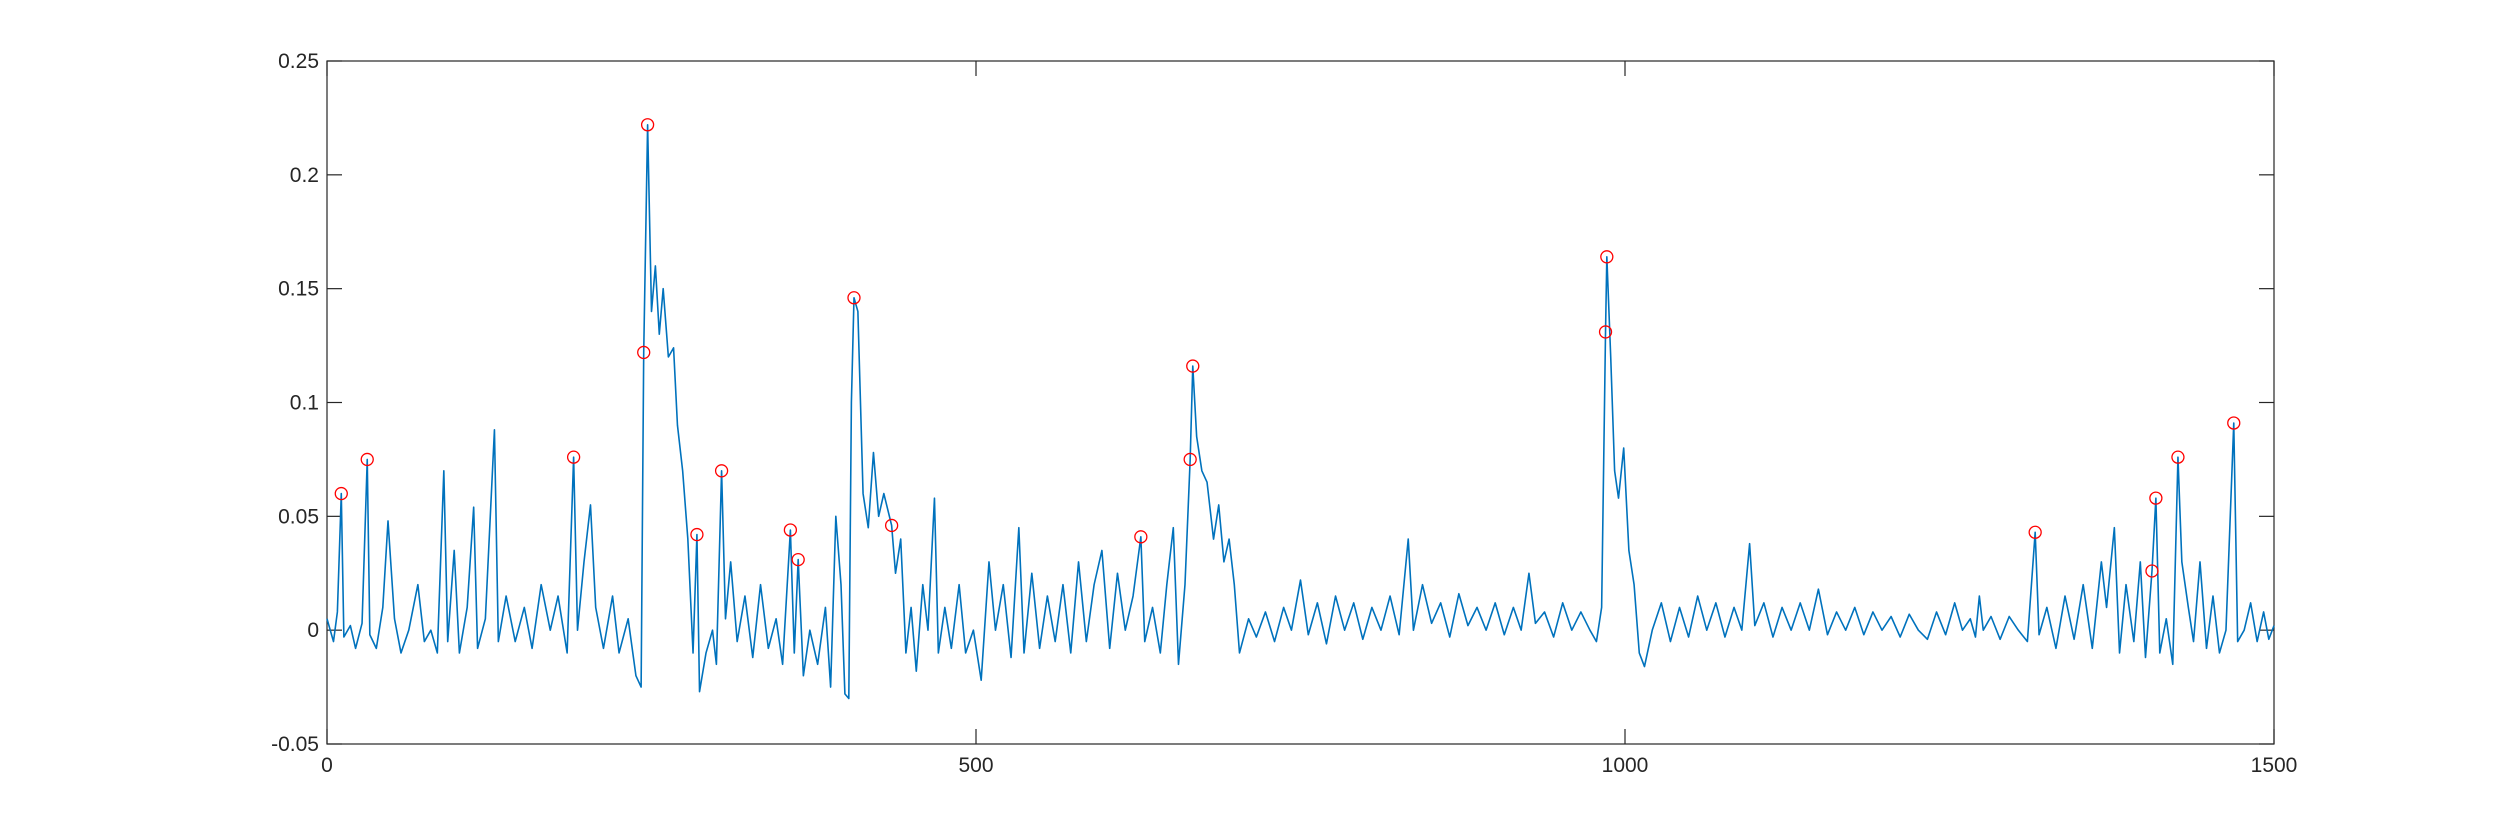 This screenshot has height=838, width=2500. Describe the element at coordinates (1625, 765) in the screenshot. I see `x-tick-label: 1000` at that location.